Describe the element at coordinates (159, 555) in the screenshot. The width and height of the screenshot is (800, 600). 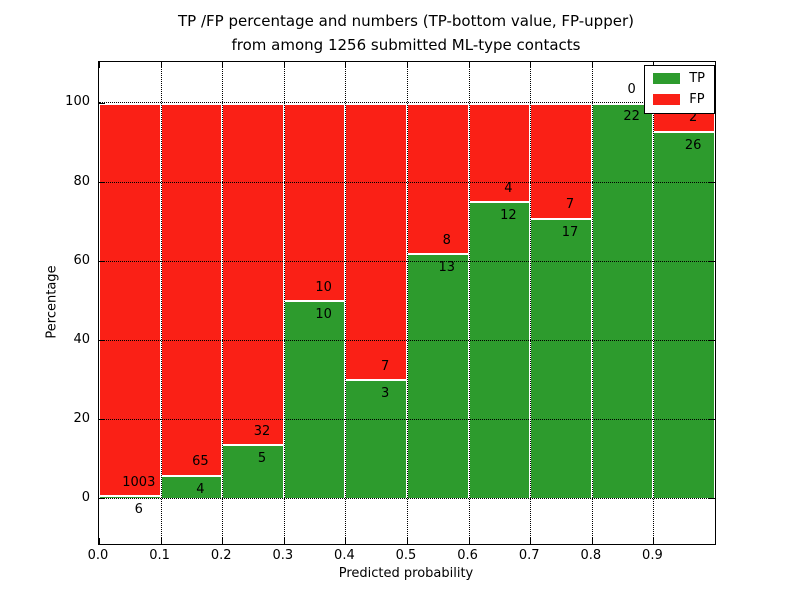
I see `x-tick-label: 0.1` at that location.